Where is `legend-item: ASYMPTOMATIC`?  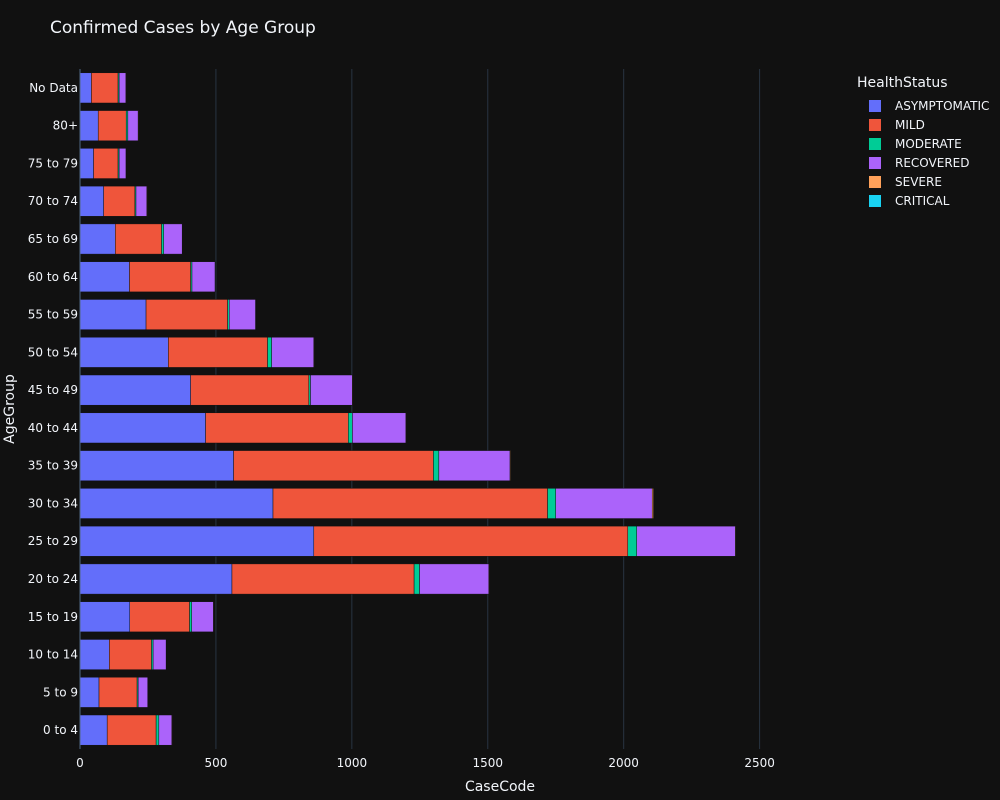
legend-item: ASYMPTOMATIC is located at coordinates (923, 105).